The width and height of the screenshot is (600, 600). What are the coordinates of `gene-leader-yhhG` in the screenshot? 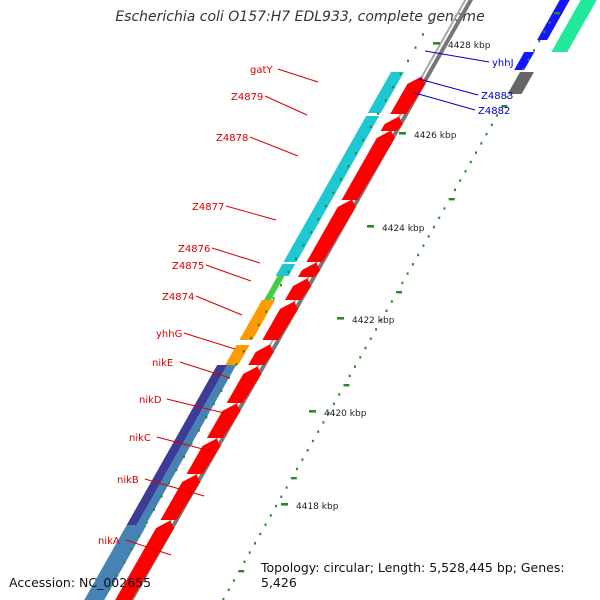 It's located at (209, 341).